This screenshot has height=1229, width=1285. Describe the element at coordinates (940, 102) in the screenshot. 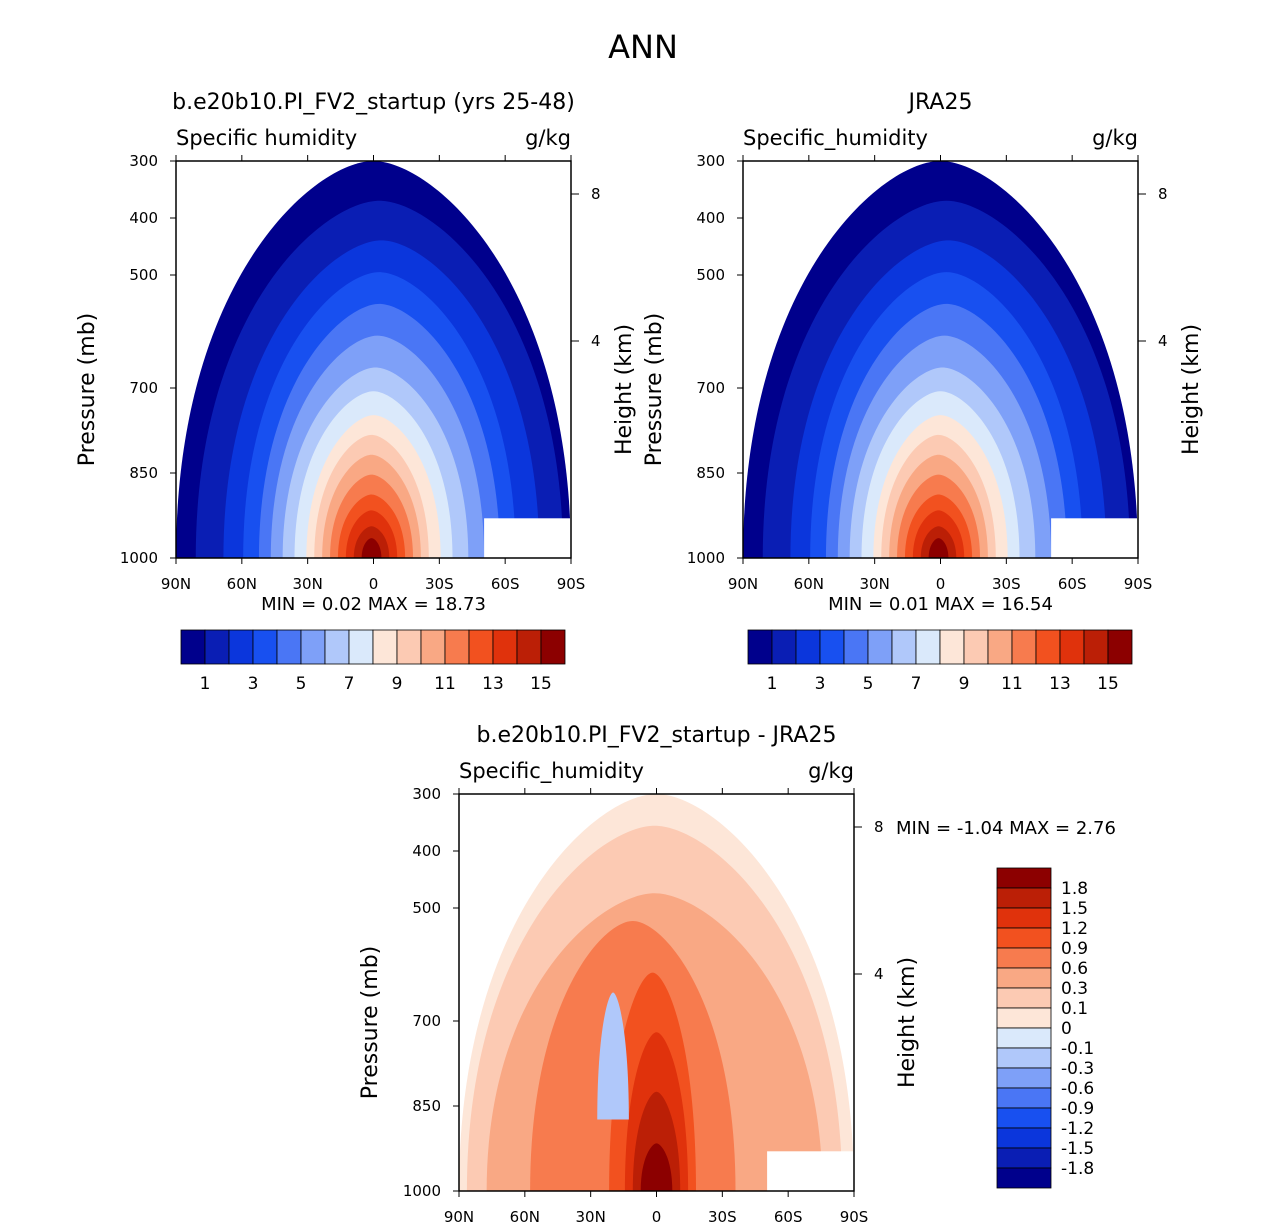

I see `chart-title: JRA25` at that location.